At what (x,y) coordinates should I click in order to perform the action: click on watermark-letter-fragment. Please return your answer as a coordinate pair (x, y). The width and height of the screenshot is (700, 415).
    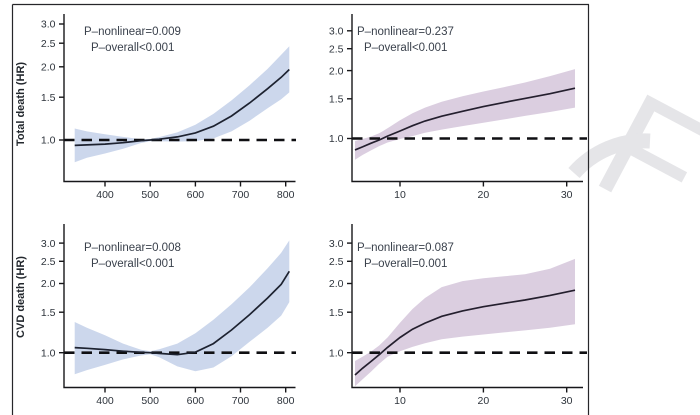
    Looking at the image, I should click on (609, 156).